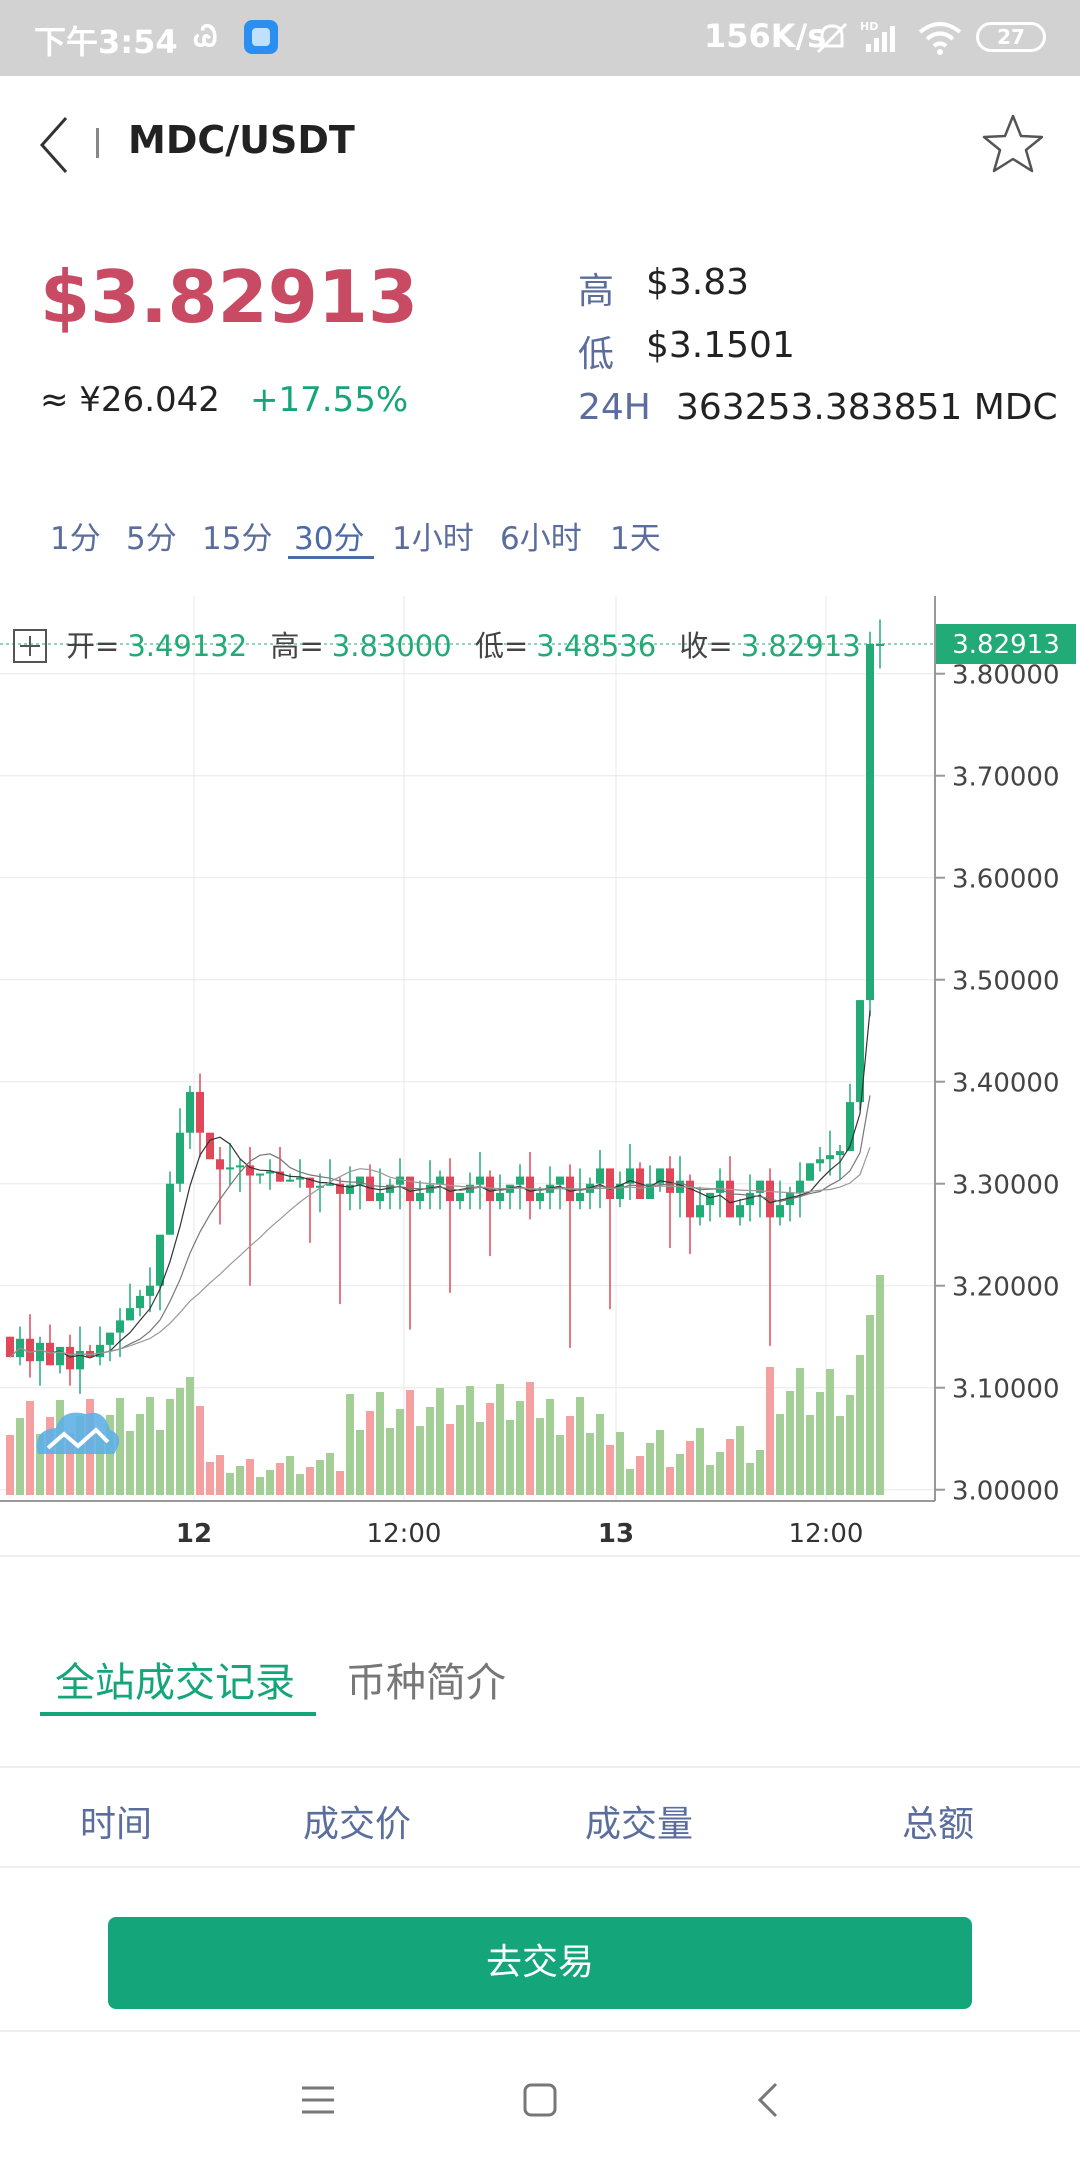 This screenshot has height=2160, width=1080. I want to click on interval-tab-1m: 1分, so click(75, 539).